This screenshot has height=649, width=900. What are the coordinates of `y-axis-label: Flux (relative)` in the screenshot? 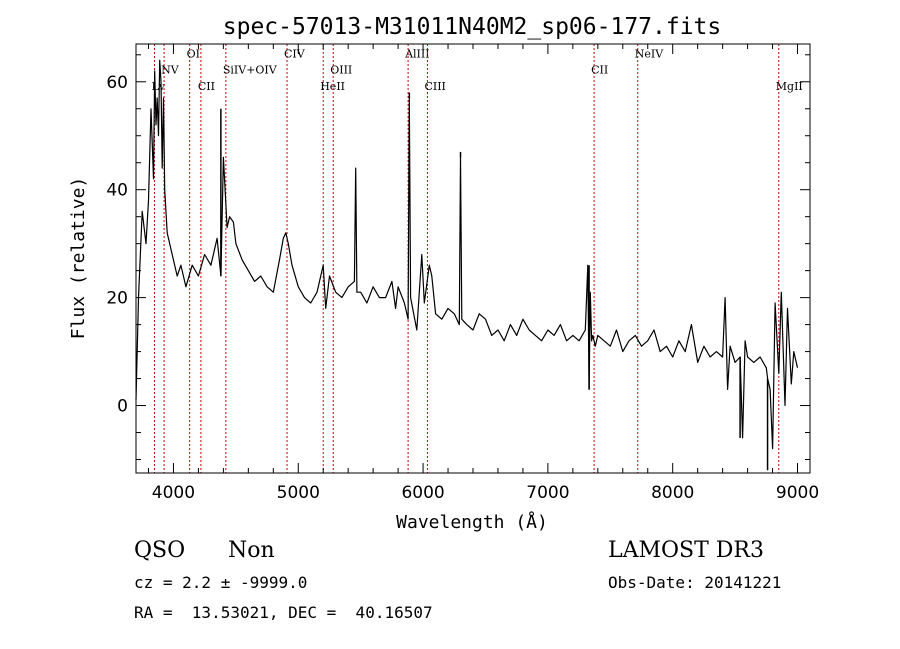 It's located at (78, 258).